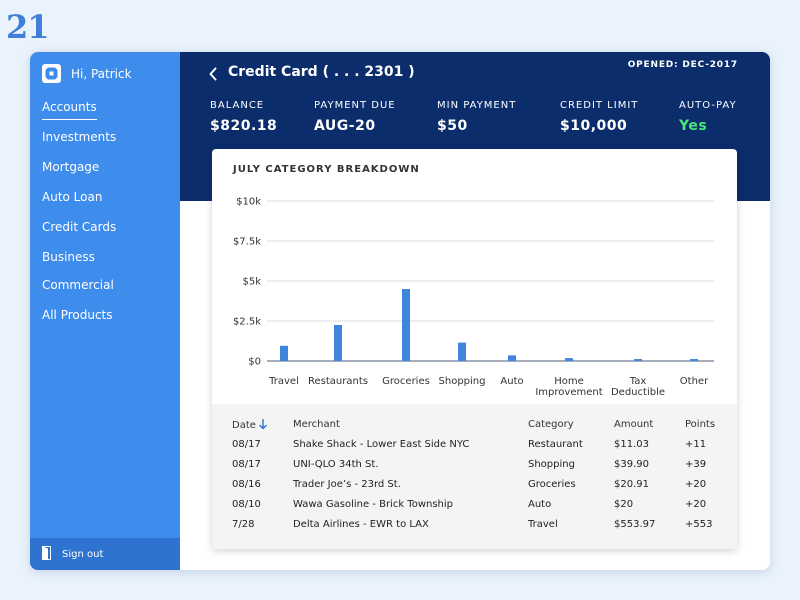 The height and width of the screenshot is (600, 800). Describe the element at coordinates (246, 484) in the screenshot. I see `row-date: 08/16` at that location.